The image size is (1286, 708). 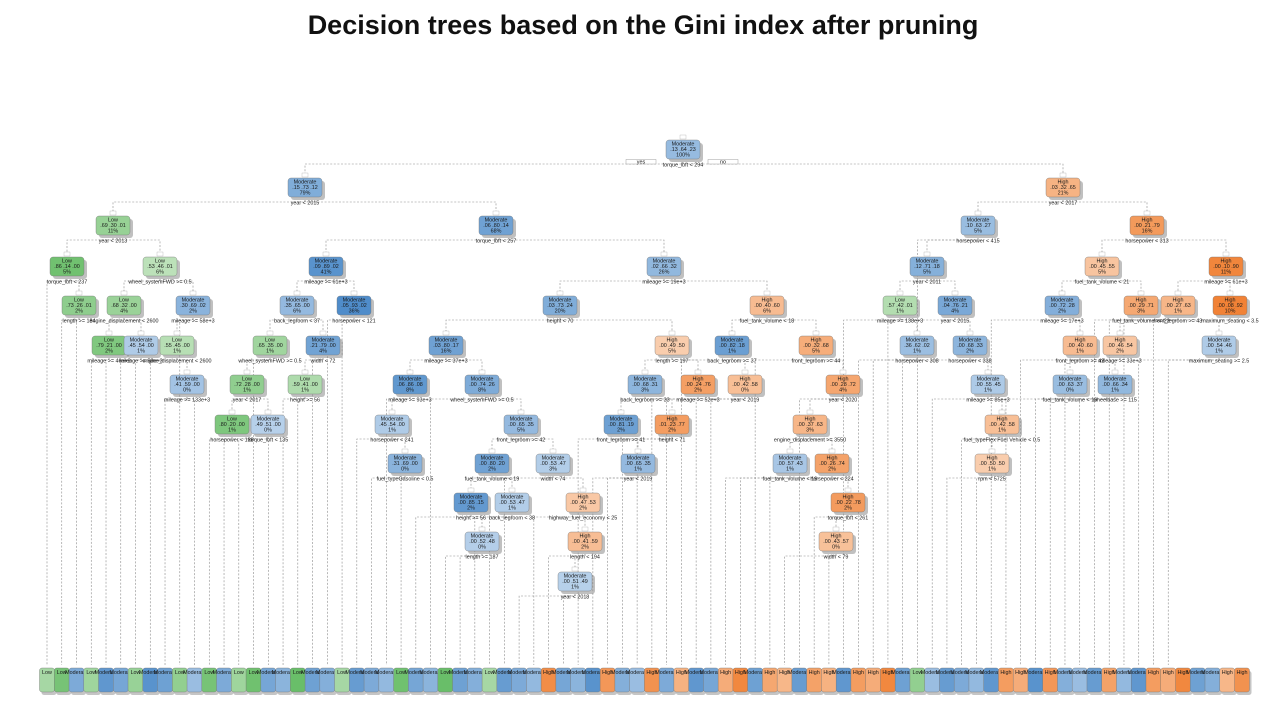 What do you see at coordinates (1225, 283) in the screenshot?
I see `node-split-rule: mileage >= 61e+3` at bounding box center [1225, 283].